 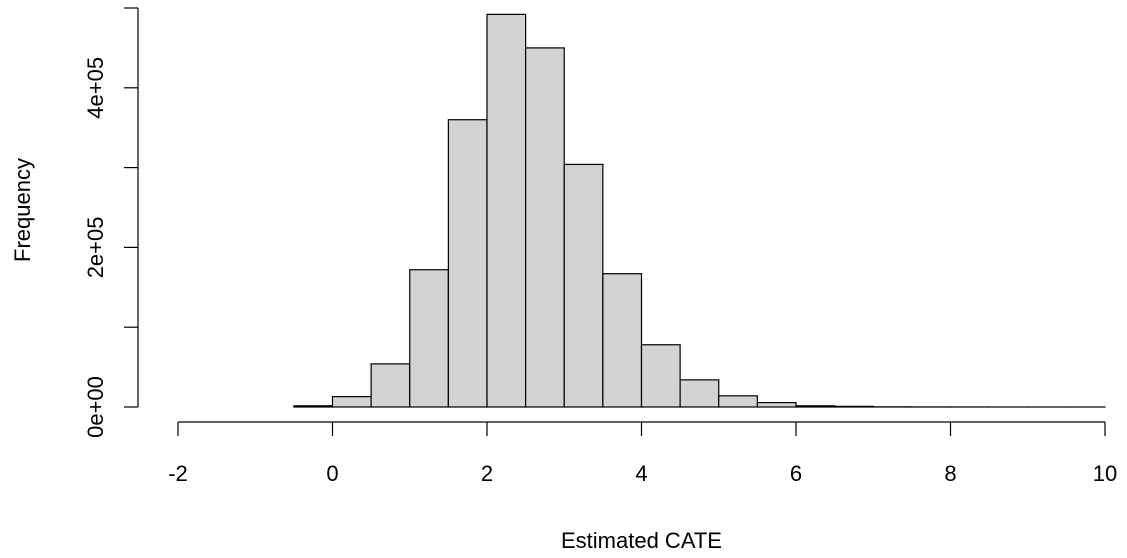 What do you see at coordinates (111, 222) in the screenshot?
I see `y-axis: 0e+00 2e+05 4e+05` at bounding box center [111, 222].